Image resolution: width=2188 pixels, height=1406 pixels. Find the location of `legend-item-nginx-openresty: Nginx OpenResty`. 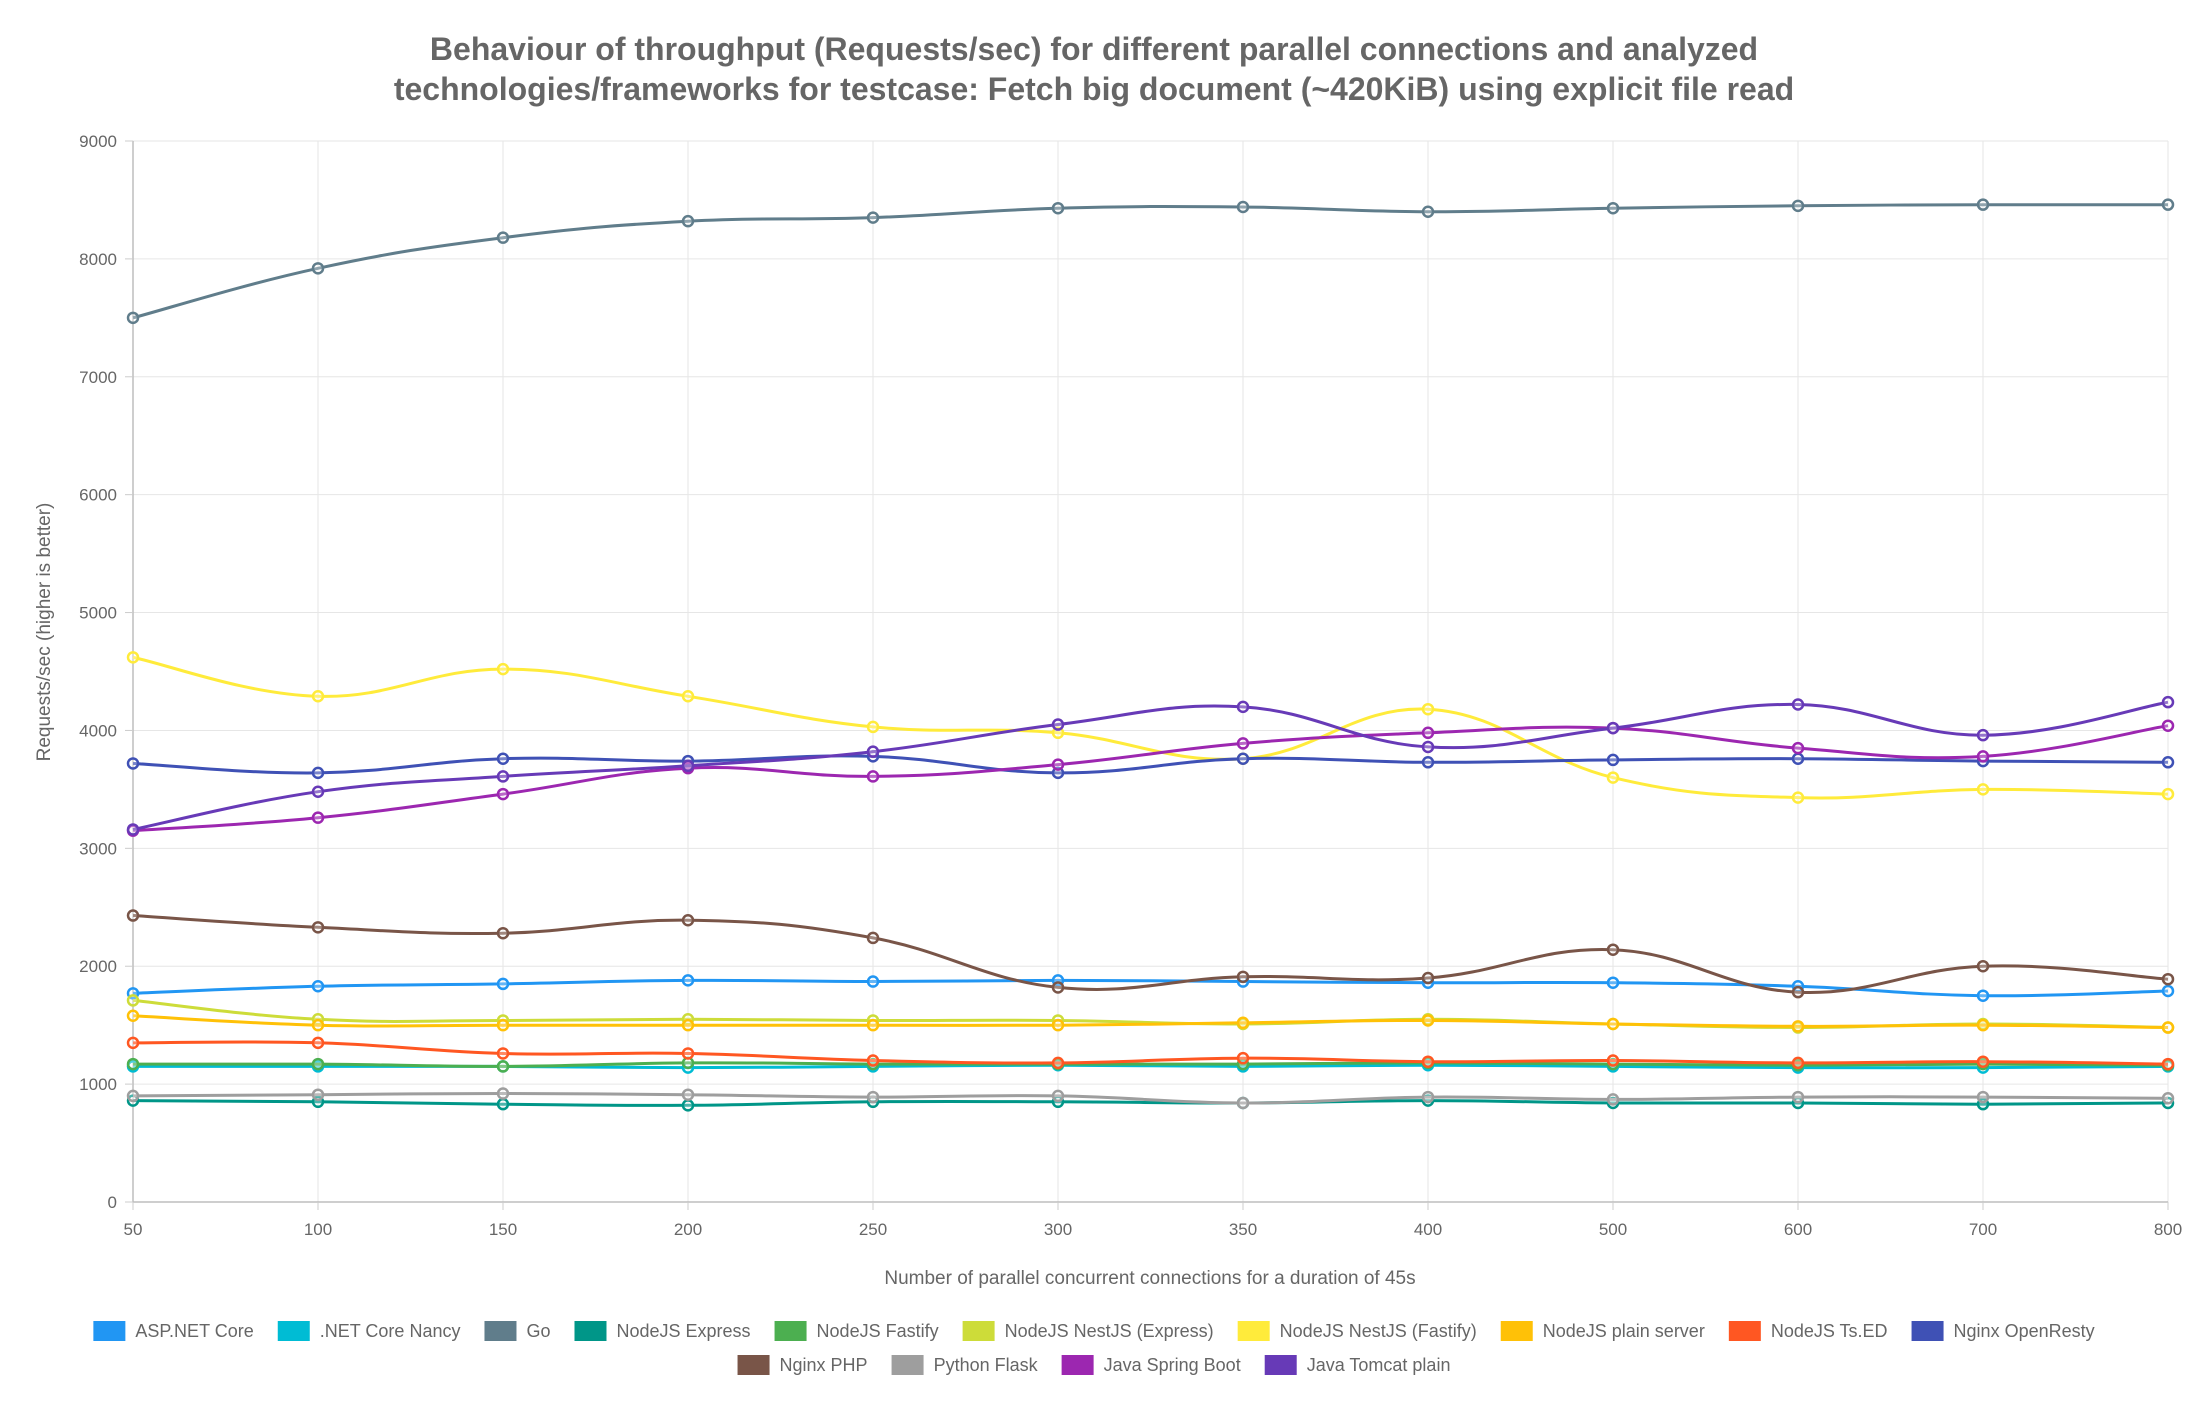

legend-item-nginx-openresty: Nginx OpenResty is located at coordinates (2003, 1331).